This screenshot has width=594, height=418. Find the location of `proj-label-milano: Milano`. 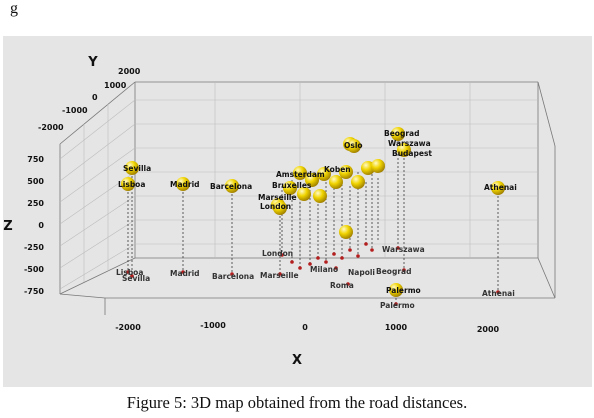

proj-label-milano: Milano is located at coordinates (324, 269).